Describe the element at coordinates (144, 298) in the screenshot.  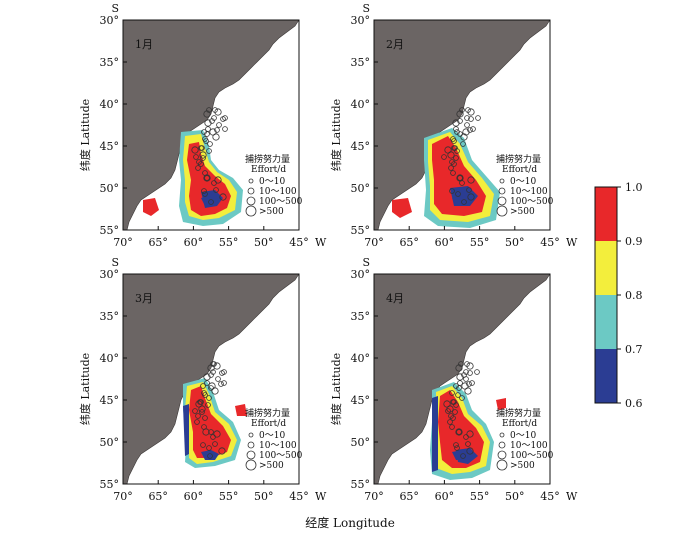
I see `month-label: 3月` at that location.